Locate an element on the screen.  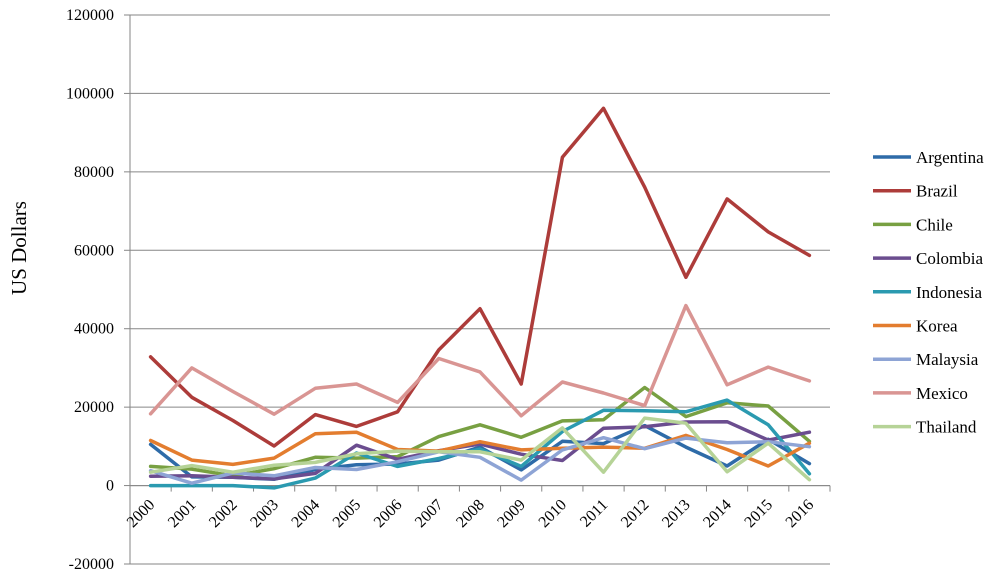
legend-item-brazil: Brazil is located at coordinates (915, 191).